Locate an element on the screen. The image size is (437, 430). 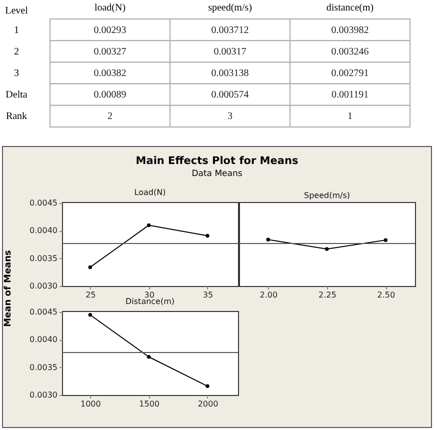
y-tick-label: 1 is located at coordinates (16, 30).